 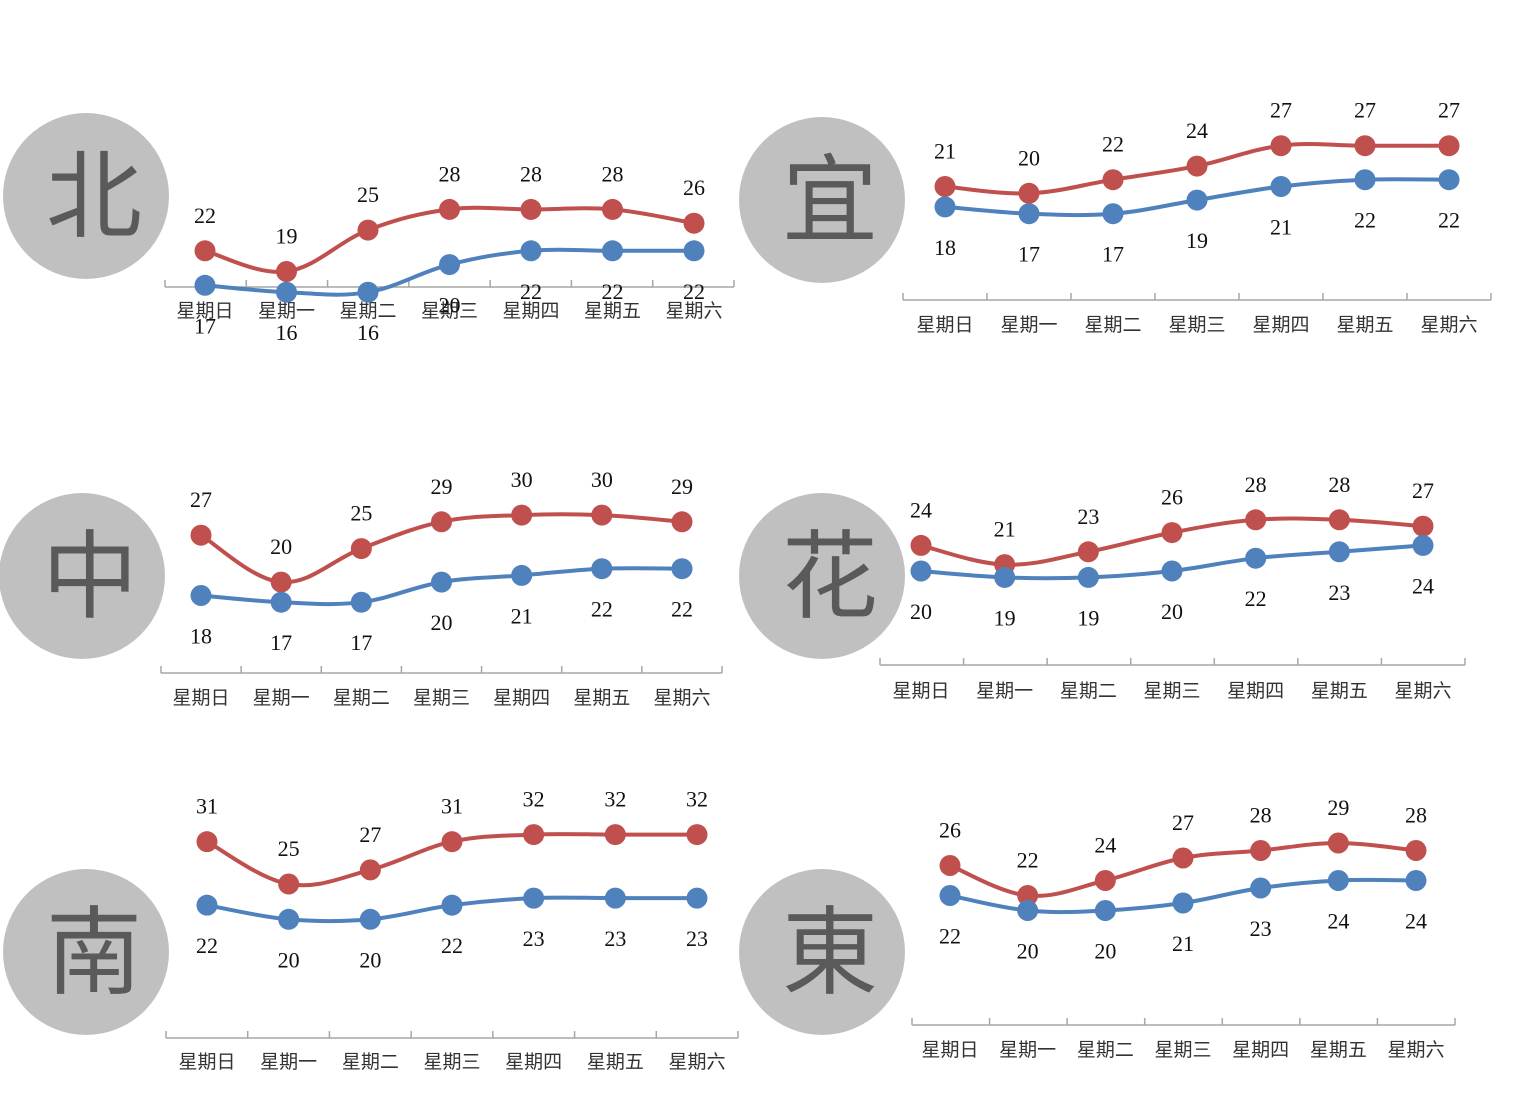 What do you see at coordinates (452, 929) in the screenshot?
I see `low-temp-series: 22 20 20 22 23 23 23` at bounding box center [452, 929].